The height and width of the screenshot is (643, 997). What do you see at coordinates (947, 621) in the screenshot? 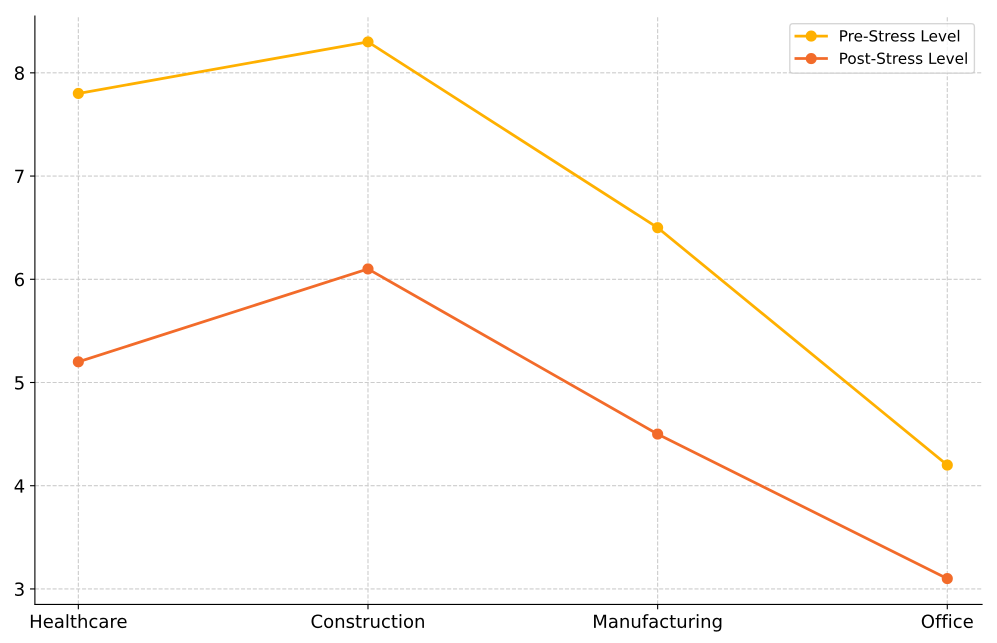
I see `x-tick-label: Office` at bounding box center [947, 621].